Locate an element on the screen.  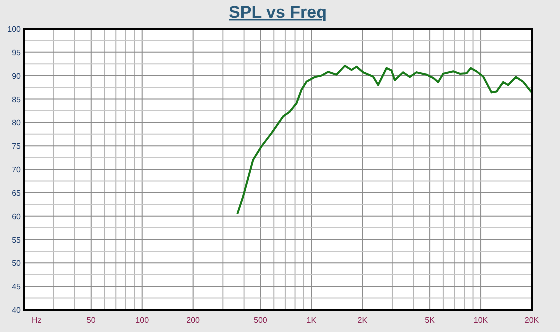
x-tick-label: 200 is located at coordinates (193, 320).